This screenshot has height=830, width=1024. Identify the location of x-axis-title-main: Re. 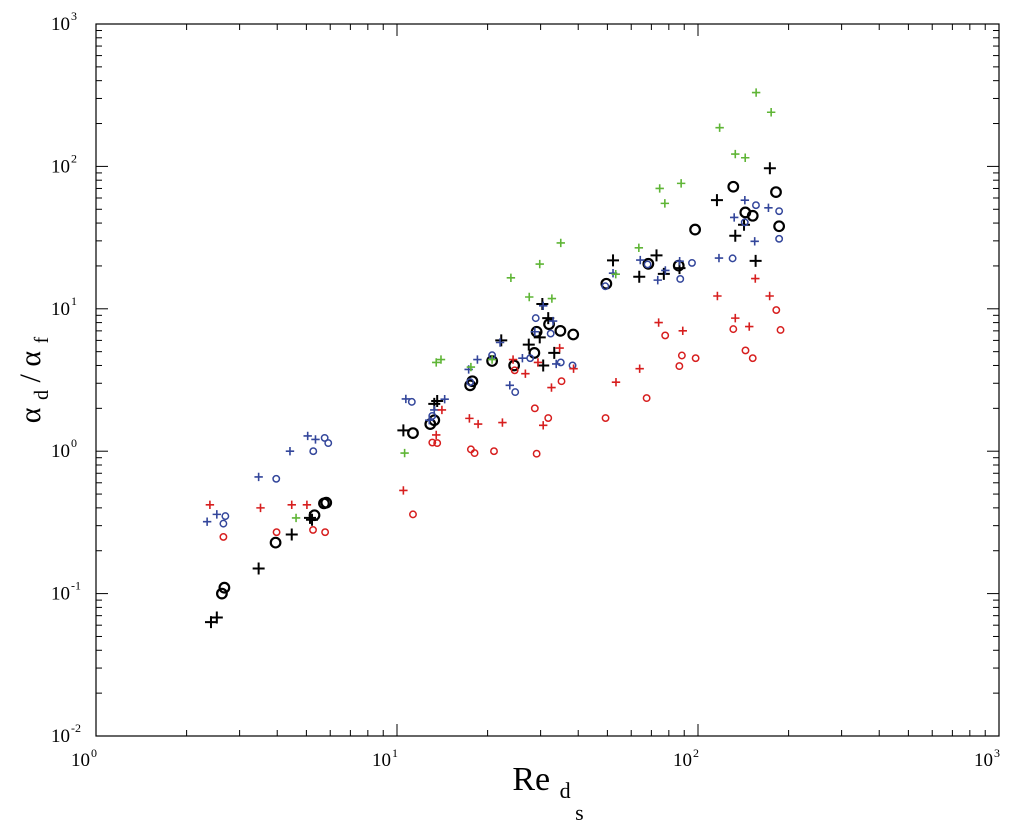
(531, 779).